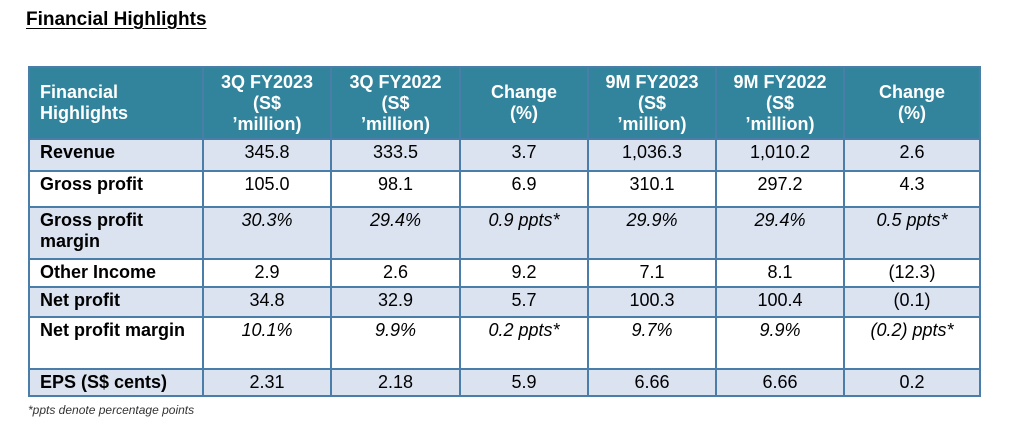 The image size is (1024, 429). I want to click on table-cell: 105.0, so click(267, 189).